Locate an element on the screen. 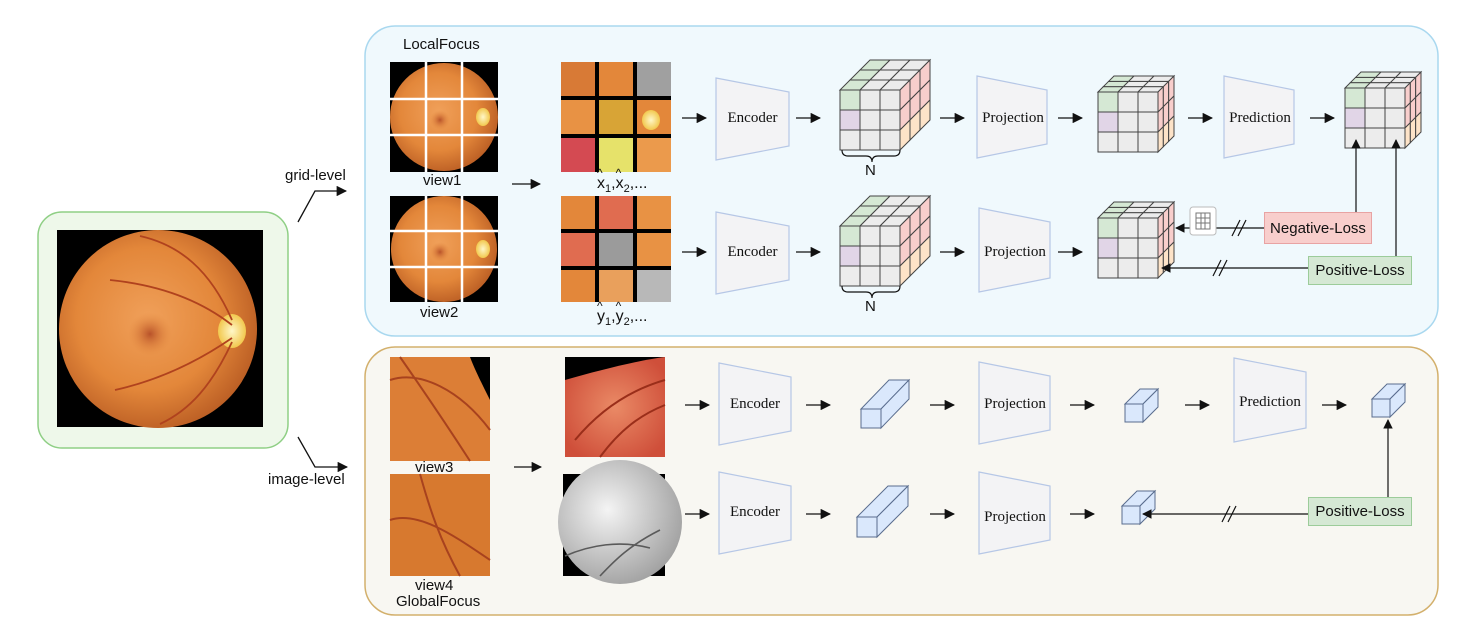 Image resolution: width=1460 pixels, height=634 pixels. encoder-label-4: Encoder is located at coordinates (755, 511).